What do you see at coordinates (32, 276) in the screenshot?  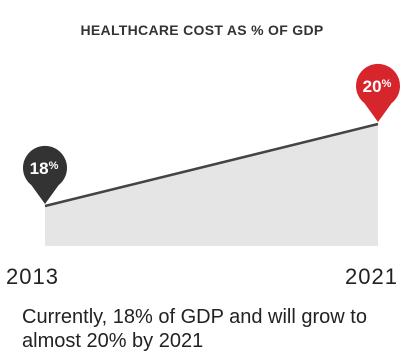 I see `x-tick-2013: 2013` at bounding box center [32, 276].